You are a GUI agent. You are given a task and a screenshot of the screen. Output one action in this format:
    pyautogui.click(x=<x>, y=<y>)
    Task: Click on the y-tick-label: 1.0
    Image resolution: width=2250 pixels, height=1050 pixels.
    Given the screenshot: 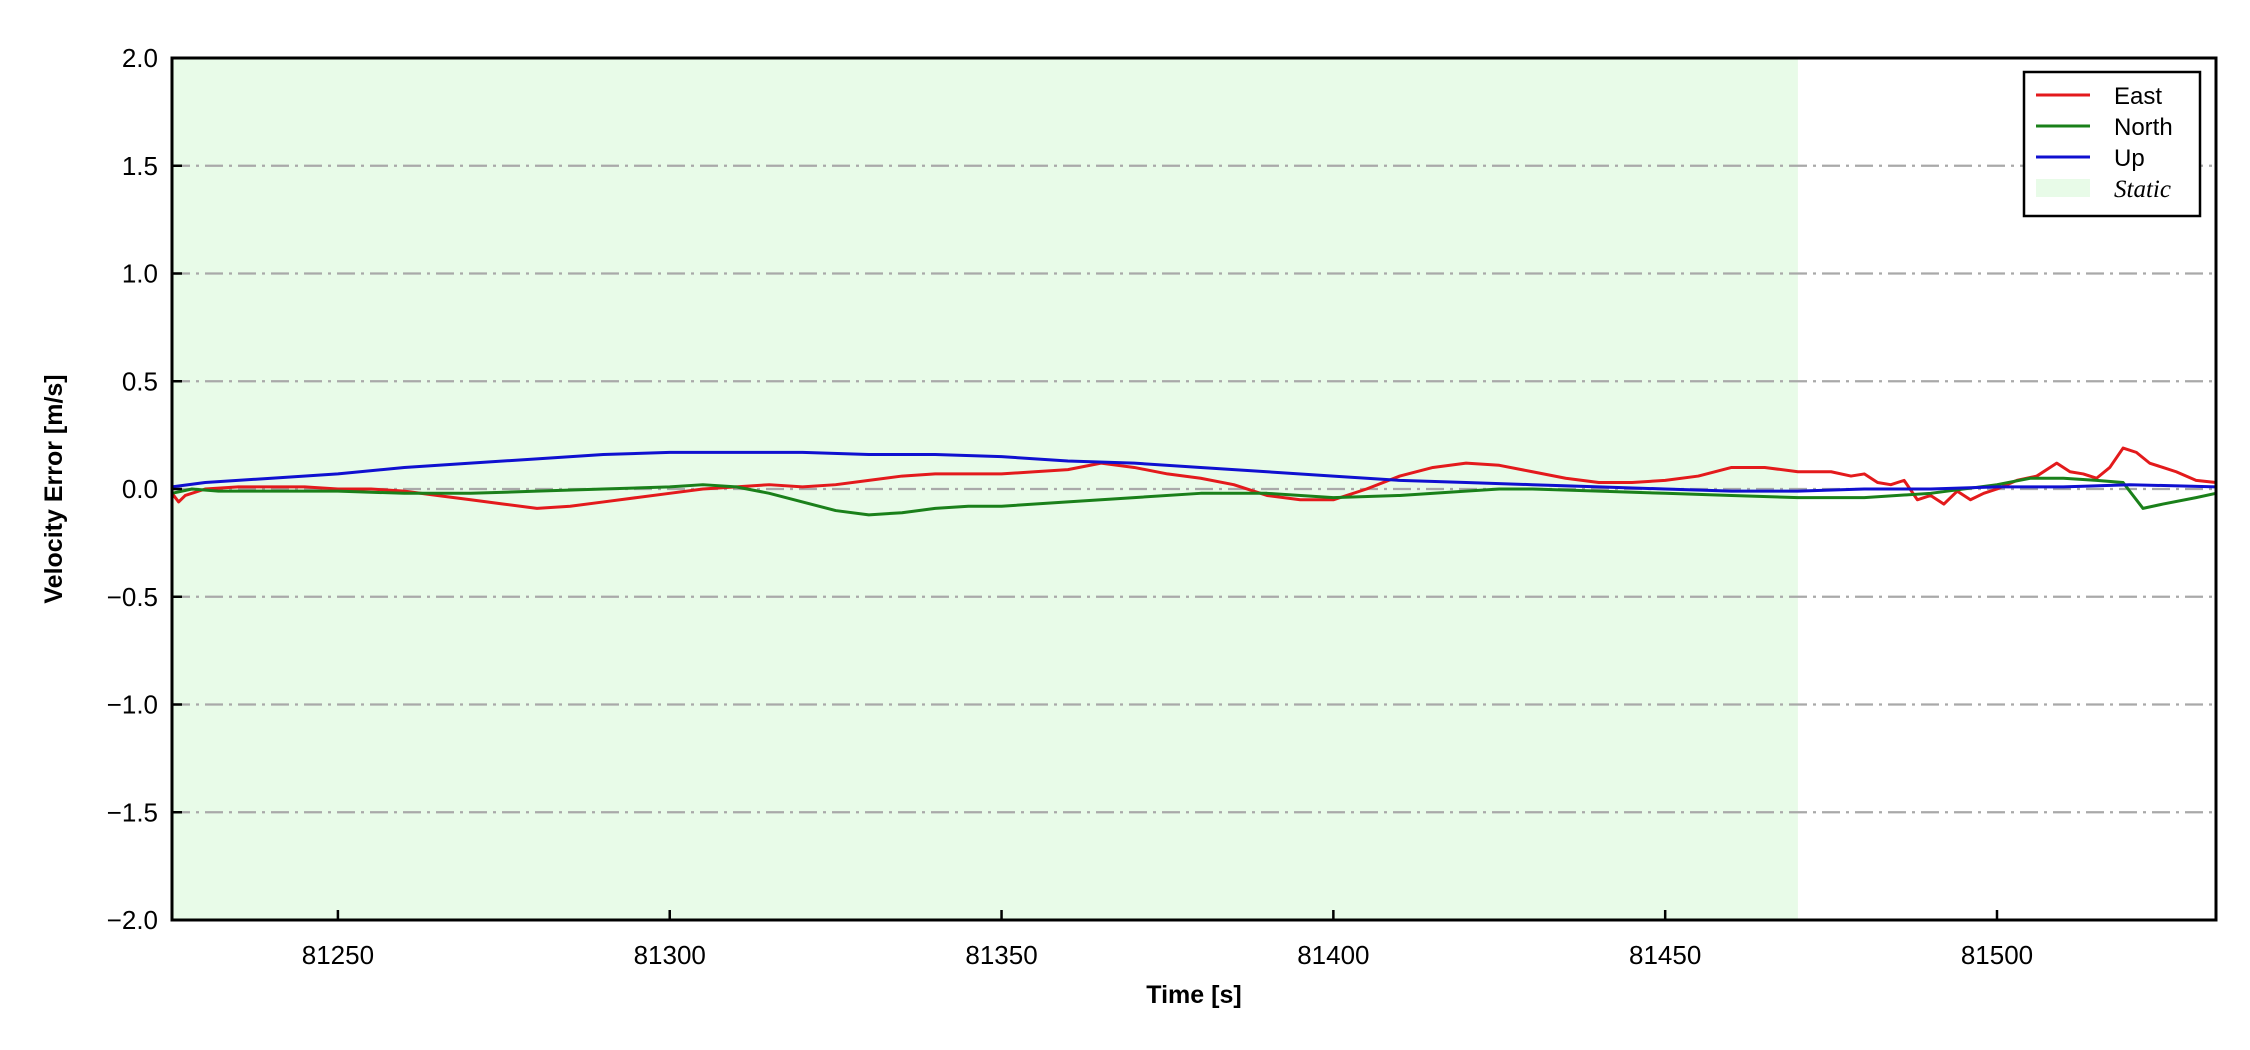 What is the action you would take?
    pyautogui.click(x=140, y=274)
    